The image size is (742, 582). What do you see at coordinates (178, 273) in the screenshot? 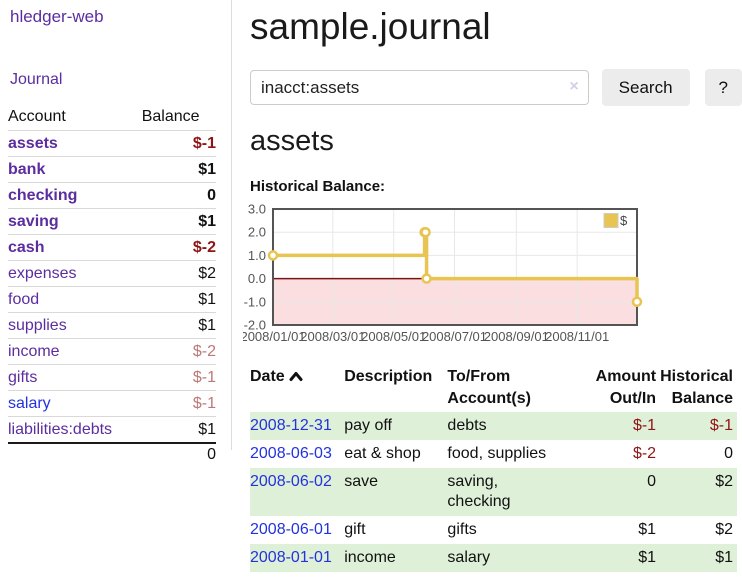
I see `account-balance: $2` at bounding box center [178, 273].